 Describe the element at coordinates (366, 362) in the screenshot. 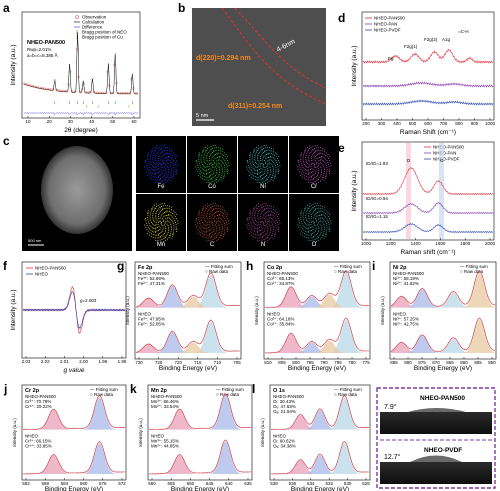

I see `panel-h-x-tick-label: 775` at that location.